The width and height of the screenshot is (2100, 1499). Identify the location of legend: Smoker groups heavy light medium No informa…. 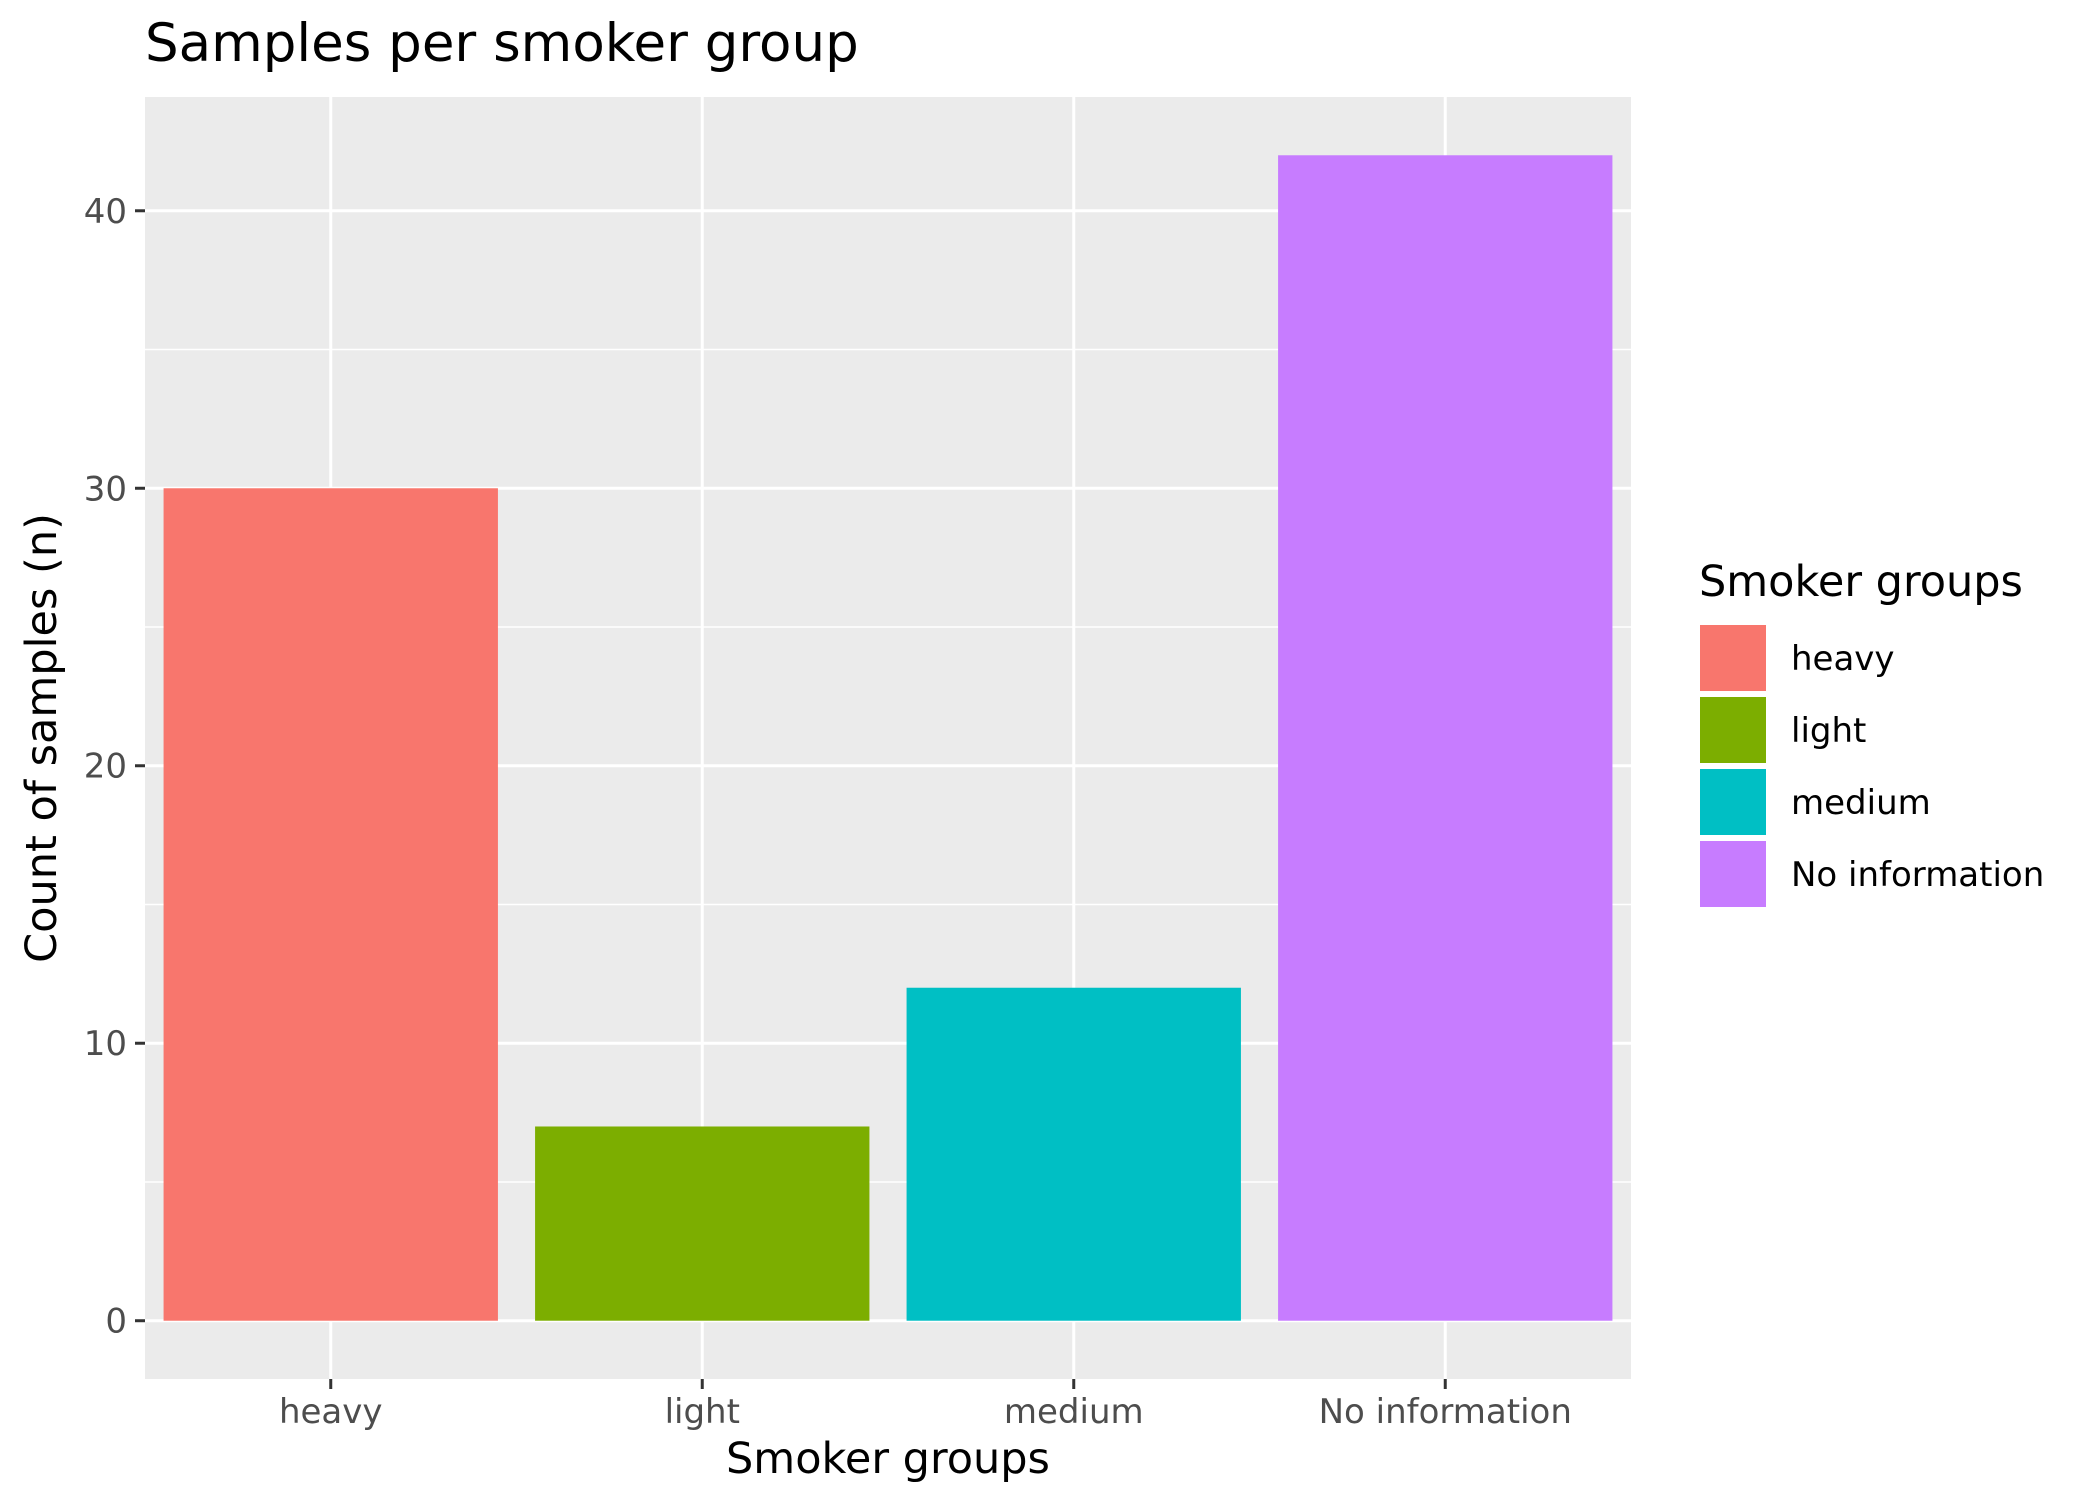
(1871, 733).